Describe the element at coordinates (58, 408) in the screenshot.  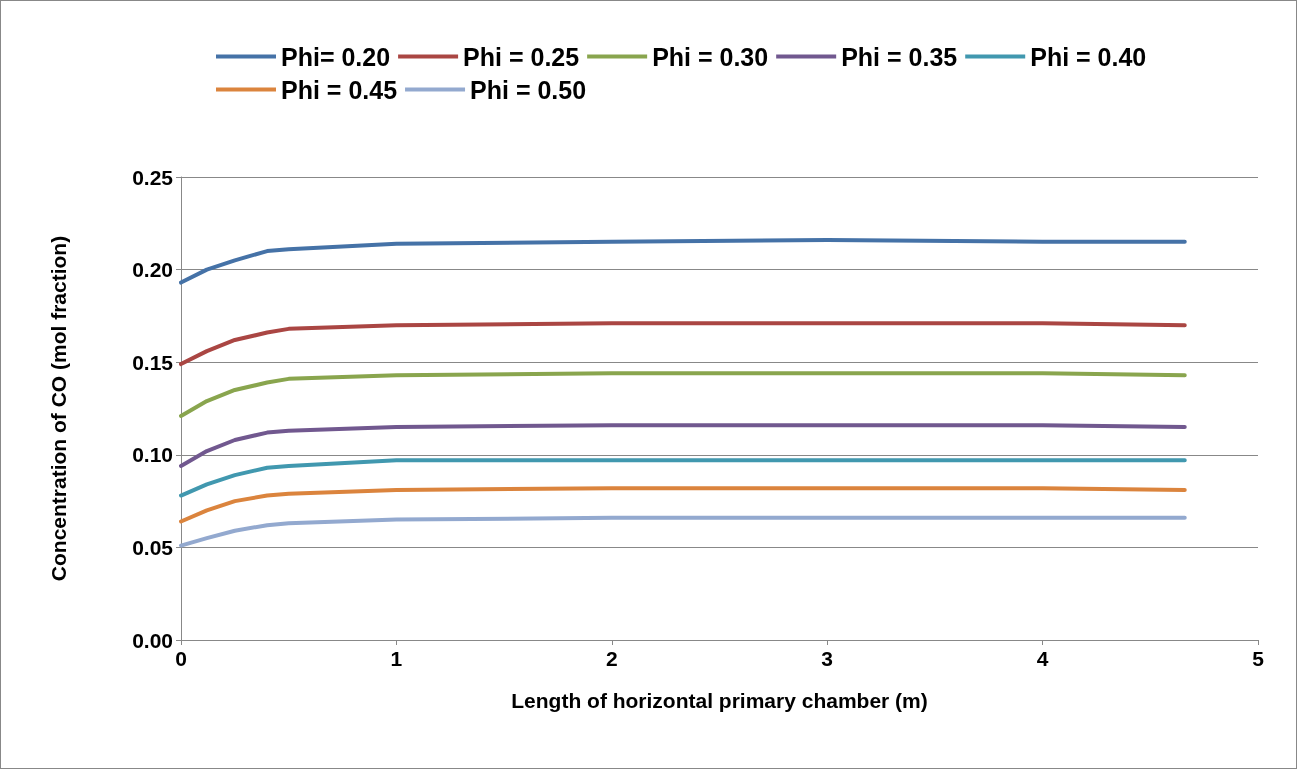
I see `y-axis-title: Concentration of CO (mol fraction)` at that location.